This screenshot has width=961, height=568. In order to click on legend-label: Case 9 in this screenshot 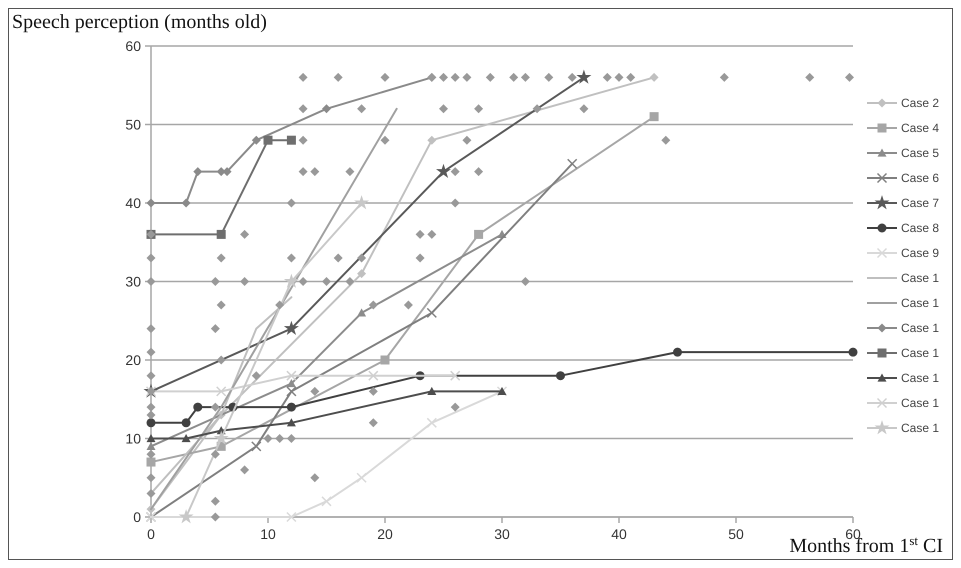, I will do `click(920, 253)`.